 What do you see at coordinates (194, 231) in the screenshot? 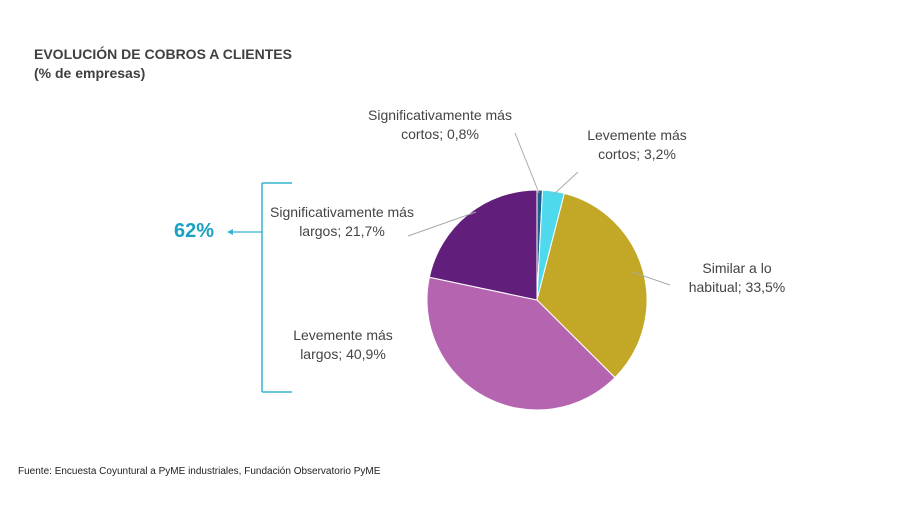
I see `annotation: 62%` at bounding box center [194, 231].